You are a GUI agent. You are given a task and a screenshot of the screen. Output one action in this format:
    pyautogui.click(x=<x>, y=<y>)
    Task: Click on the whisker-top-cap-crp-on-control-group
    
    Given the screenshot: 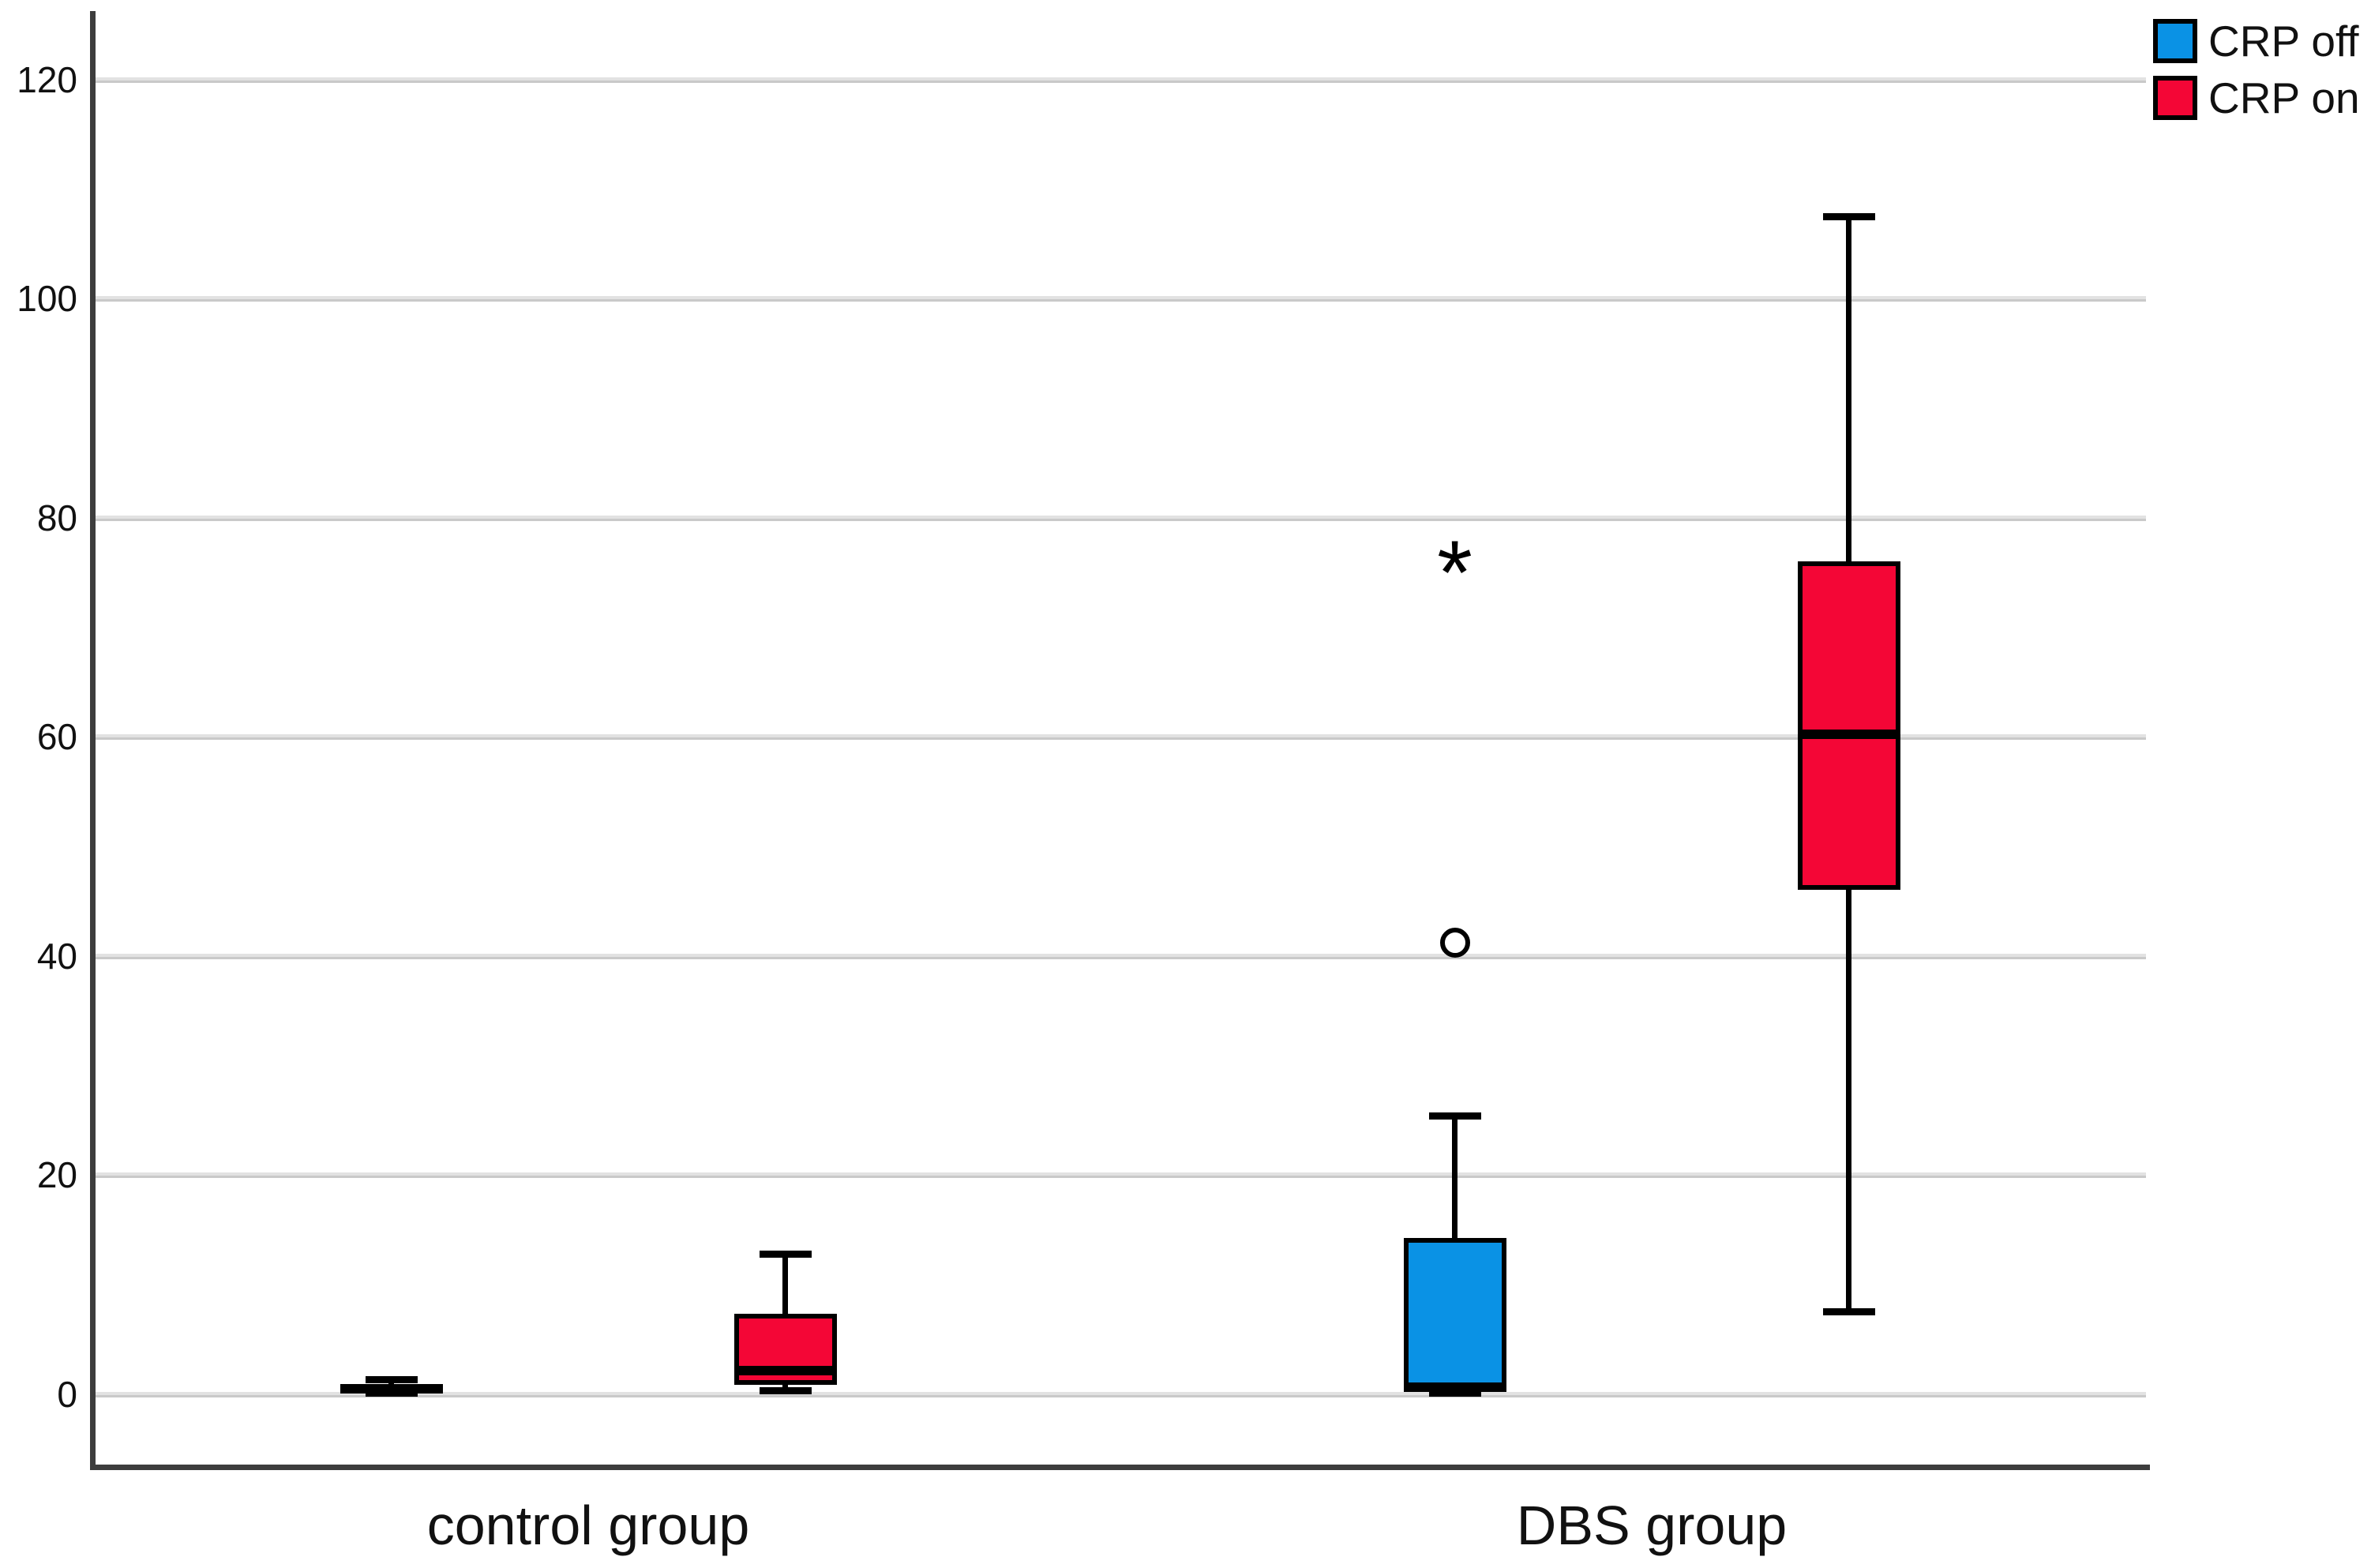 What is the action you would take?
    pyautogui.click(x=785, y=1254)
    